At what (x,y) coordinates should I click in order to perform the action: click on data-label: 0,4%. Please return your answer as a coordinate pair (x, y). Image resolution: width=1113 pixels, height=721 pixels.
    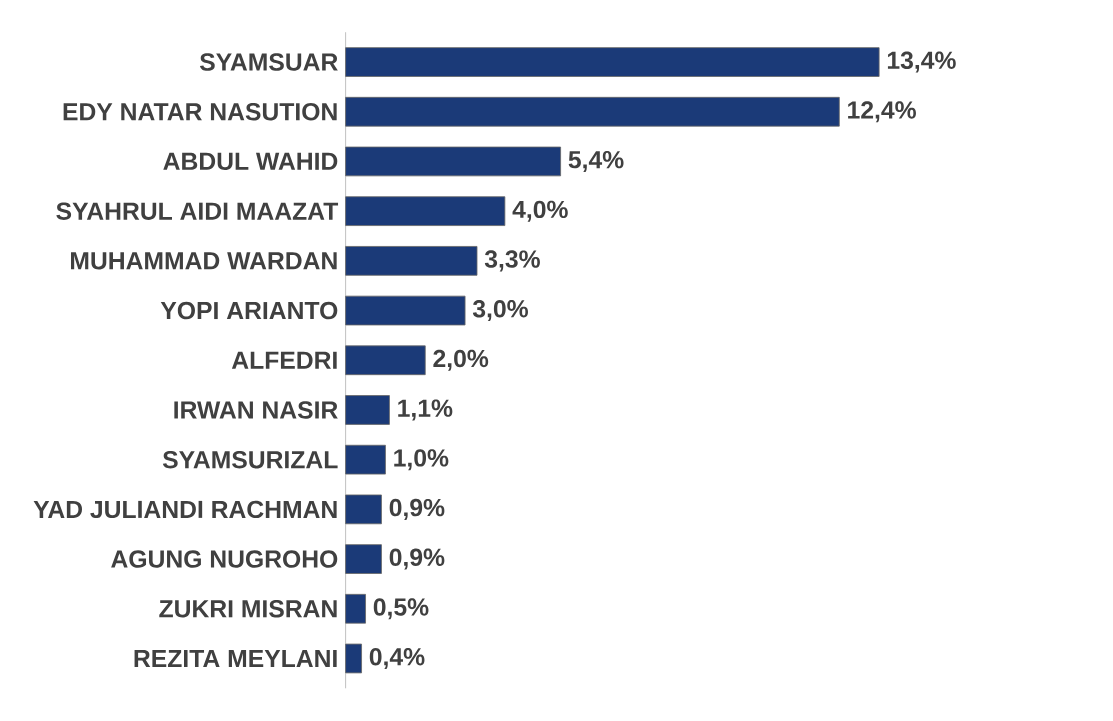
    Looking at the image, I should click on (397, 659).